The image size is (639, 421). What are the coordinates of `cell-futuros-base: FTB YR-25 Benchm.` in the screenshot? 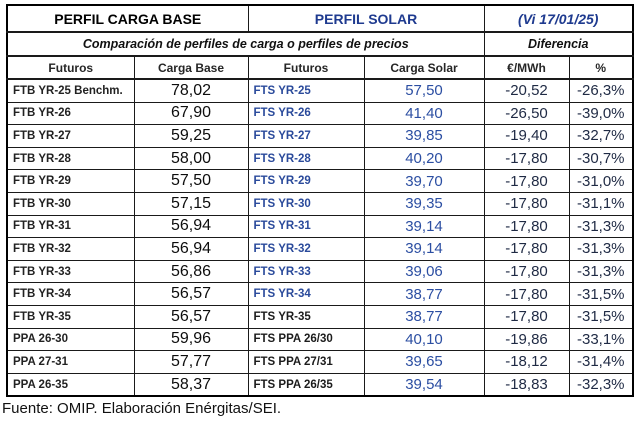 It's located at (70, 90).